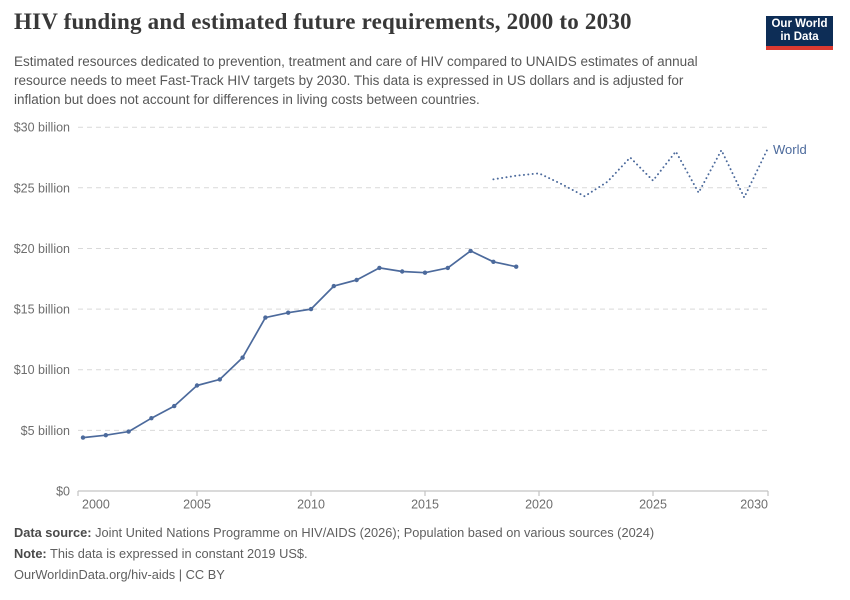  What do you see at coordinates (790, 149) in the screenshot?
I see `svg-text: World` at bounding box center [790, 149].